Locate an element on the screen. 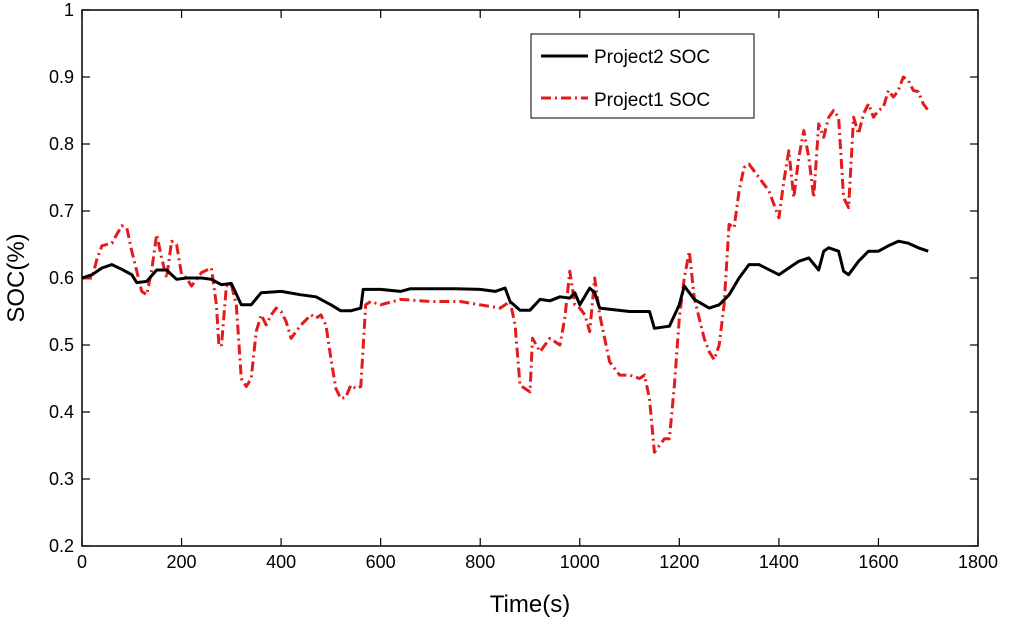 Image resolution: width=1009 pixels, height=623 pixels. x-tick-label: 800 is located at coordinates (480, 562).